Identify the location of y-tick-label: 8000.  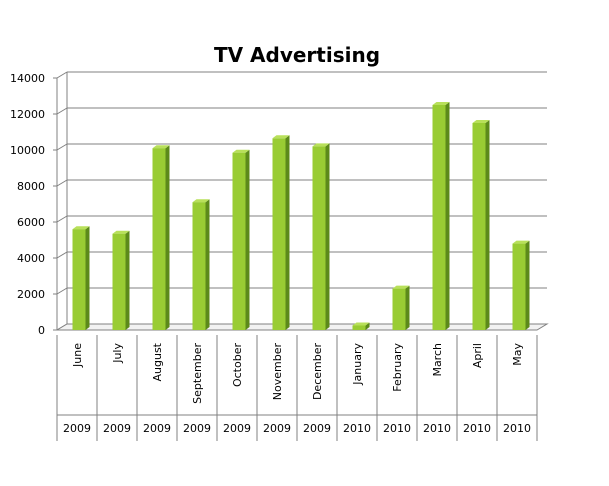
(31, 186).